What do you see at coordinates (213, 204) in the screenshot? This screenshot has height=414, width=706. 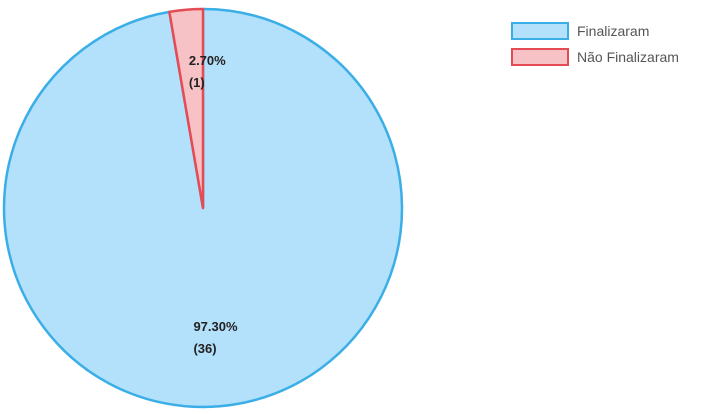 I see `pie-slice-labels: 97.30% (36) 2.70% (1)` at bounding box center [213, 204].